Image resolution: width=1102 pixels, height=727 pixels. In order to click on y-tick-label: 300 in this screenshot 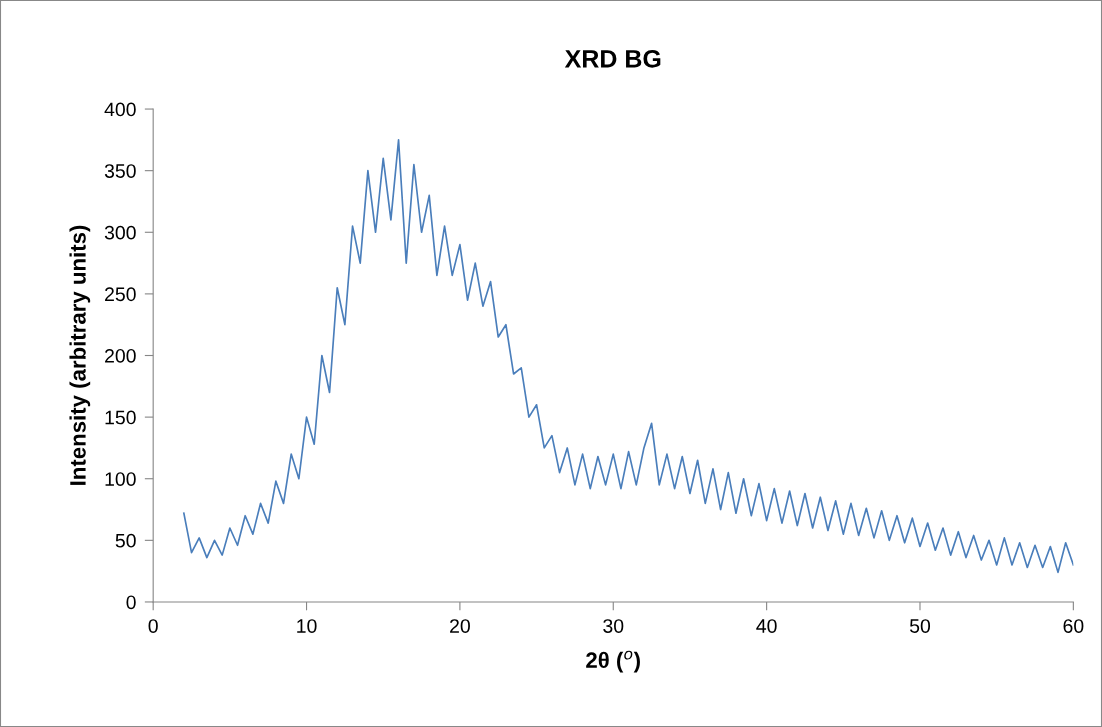, I will do `click(120, 232)`.